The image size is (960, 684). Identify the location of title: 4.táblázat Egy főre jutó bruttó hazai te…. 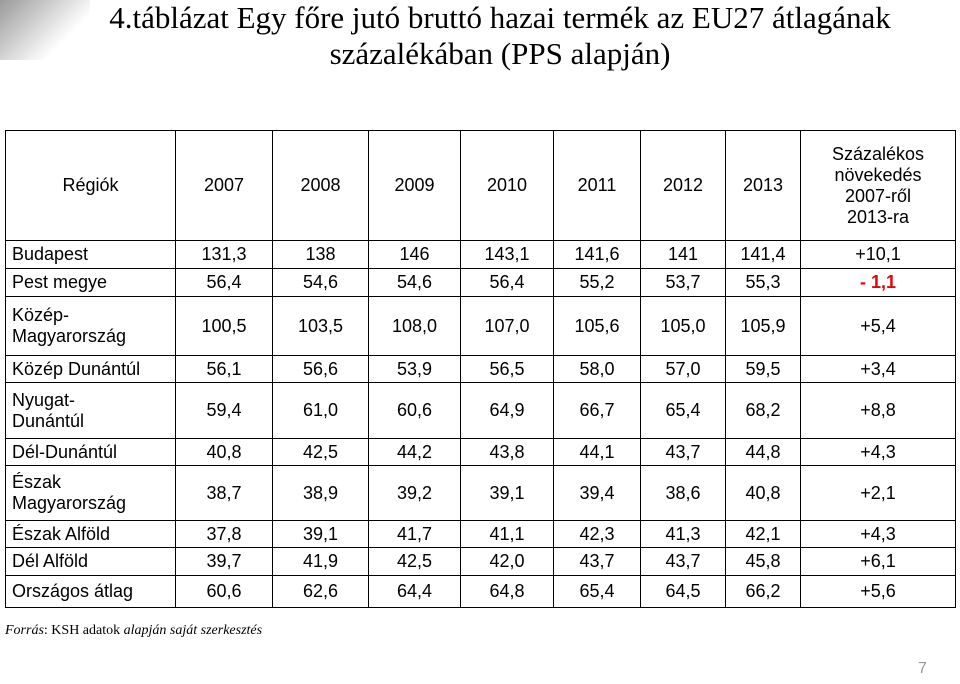
(500, 36).